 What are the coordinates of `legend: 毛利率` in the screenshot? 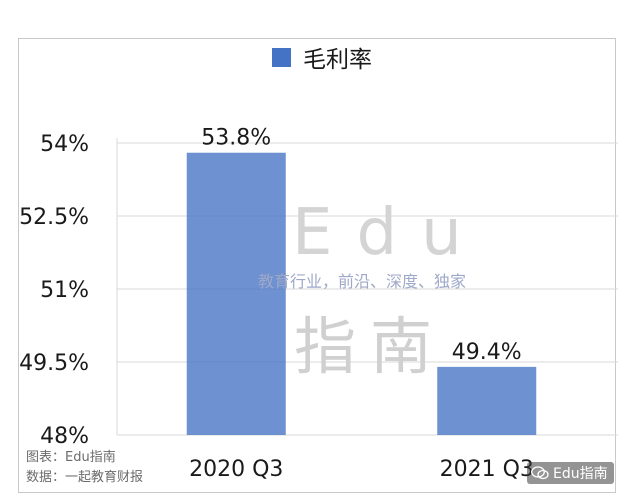 It's located at (322, 58).